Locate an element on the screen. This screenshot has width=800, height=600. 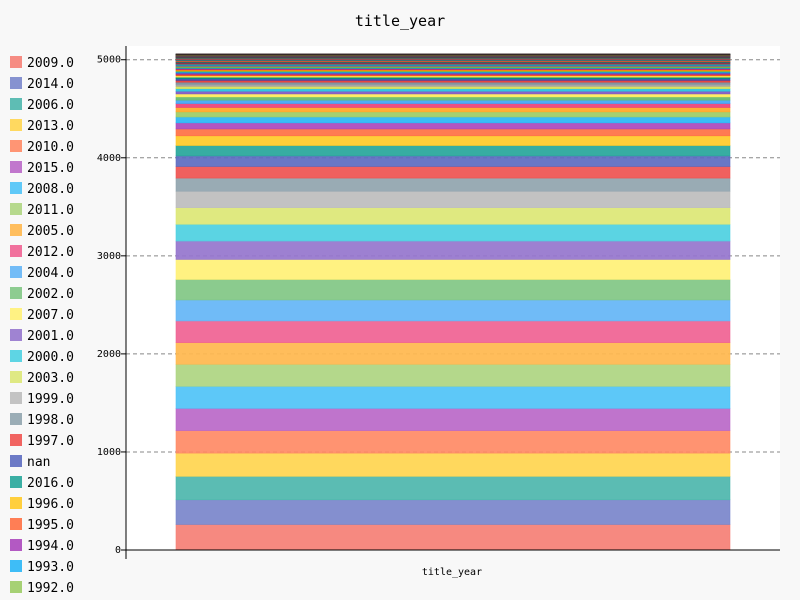
legend-label: 2004.0 is located at coordinates (50, 273).